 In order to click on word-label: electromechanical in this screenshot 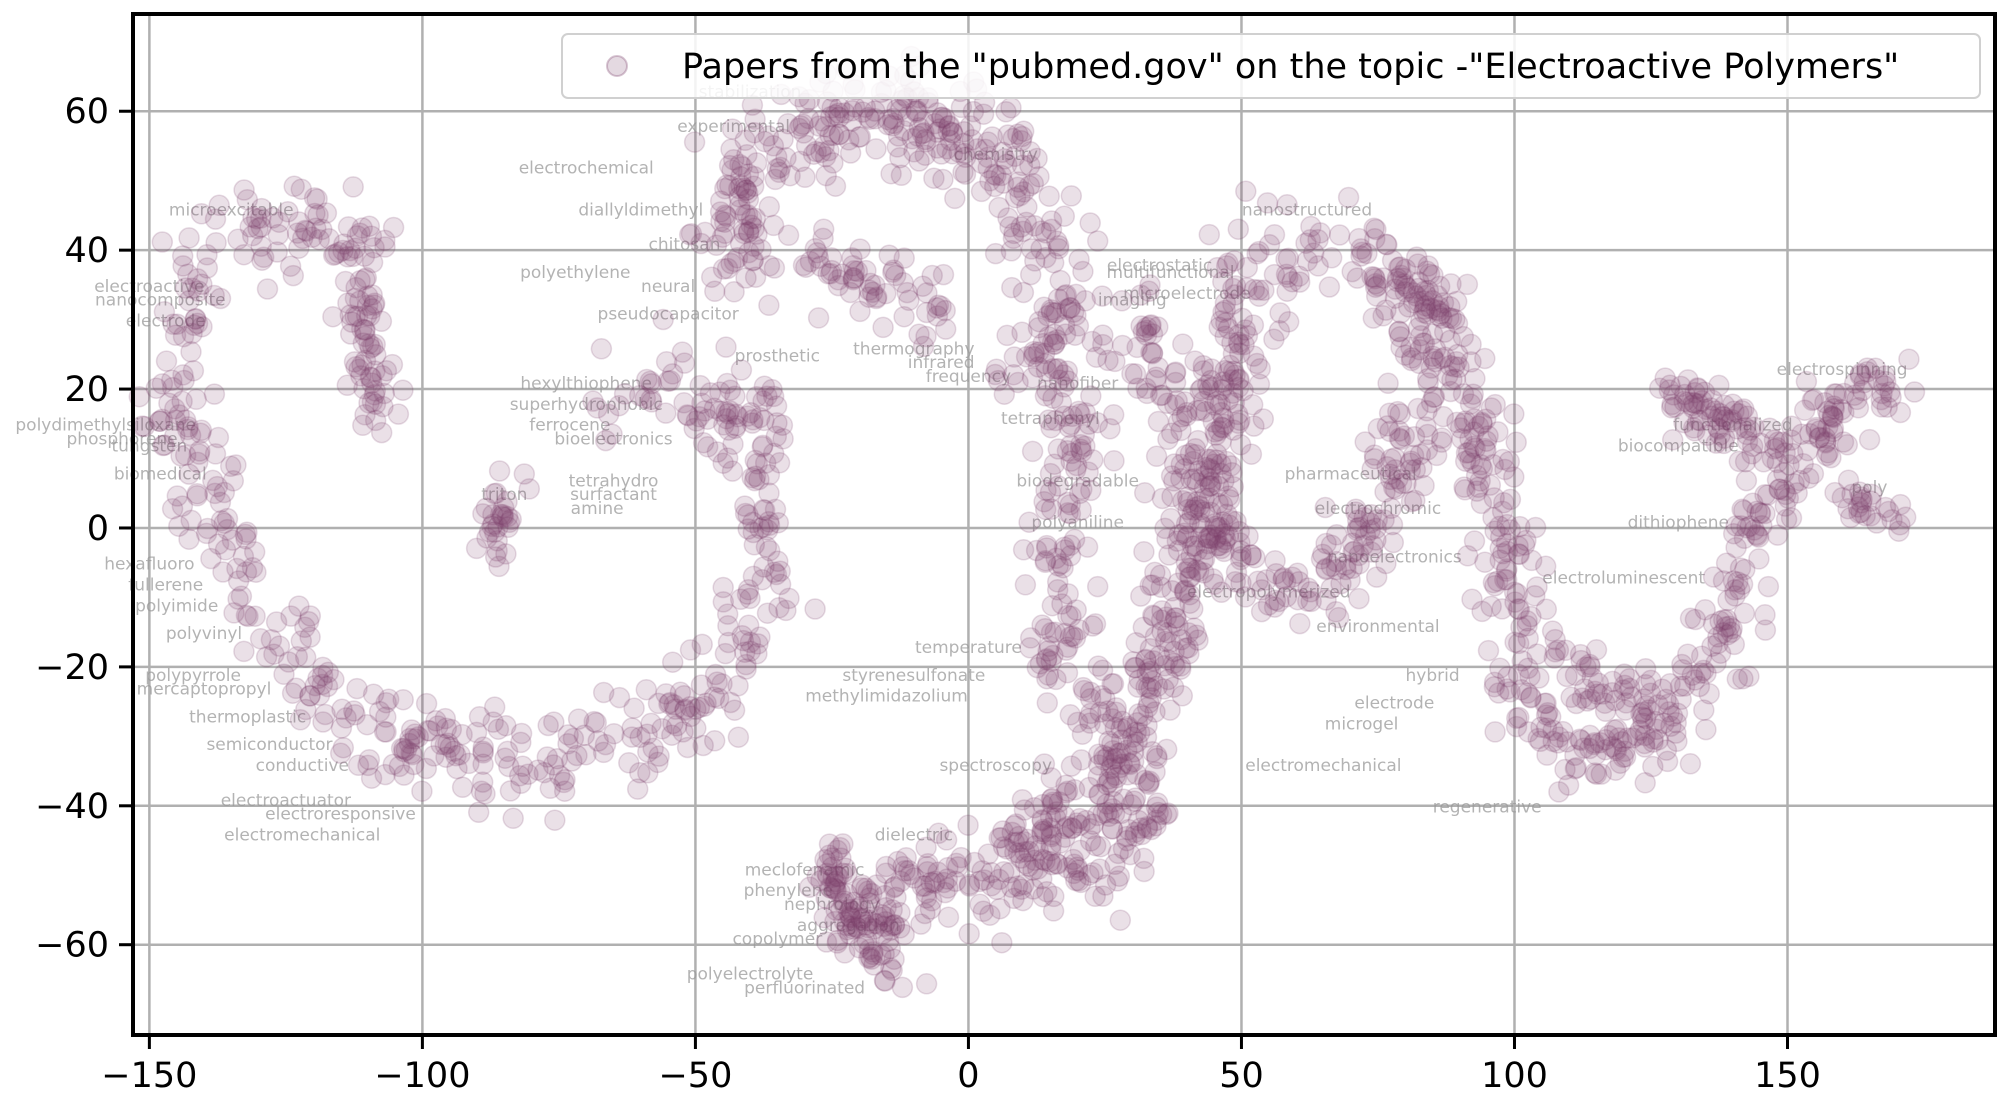, I will do `click(302, 836)`.